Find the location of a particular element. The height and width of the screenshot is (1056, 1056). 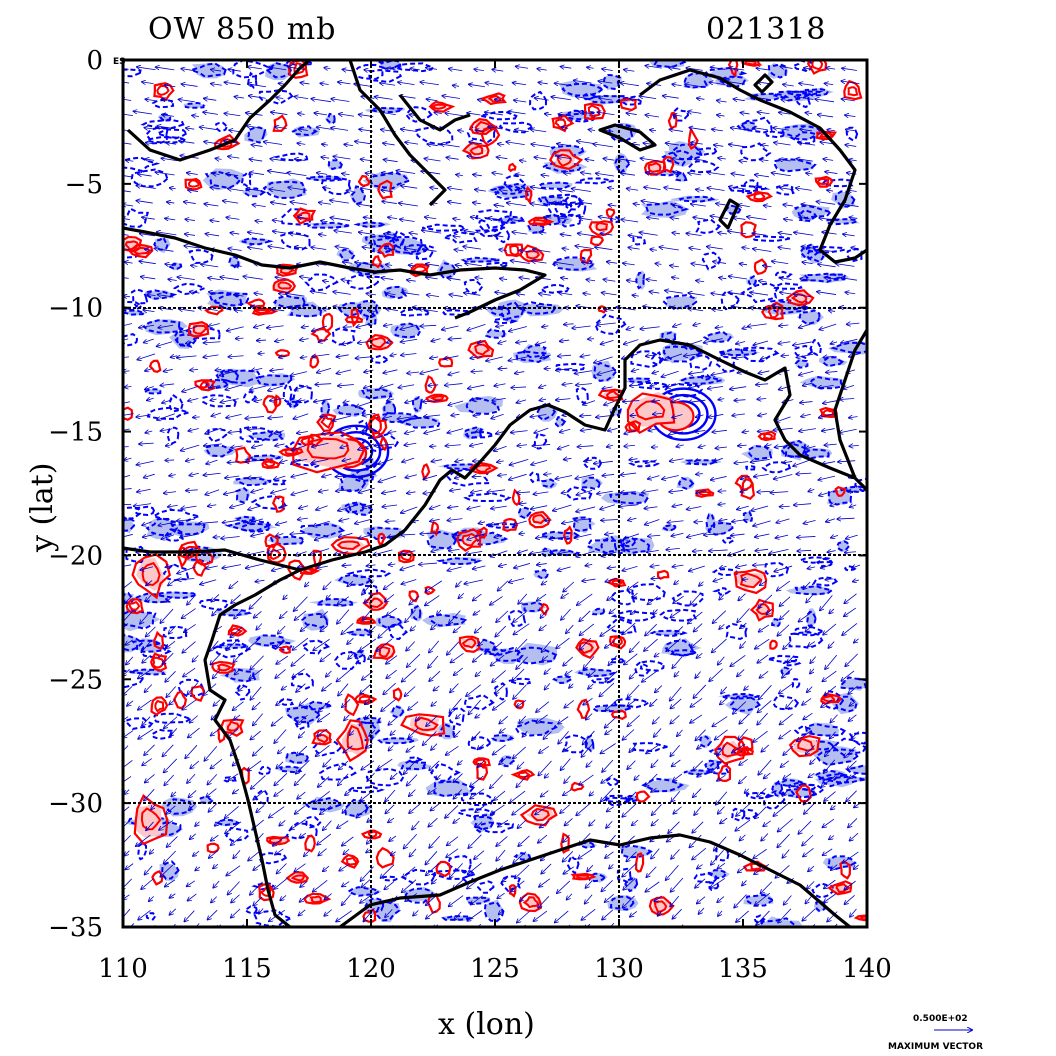

x-tick-label: 125 is located at coordinates (495, 969).